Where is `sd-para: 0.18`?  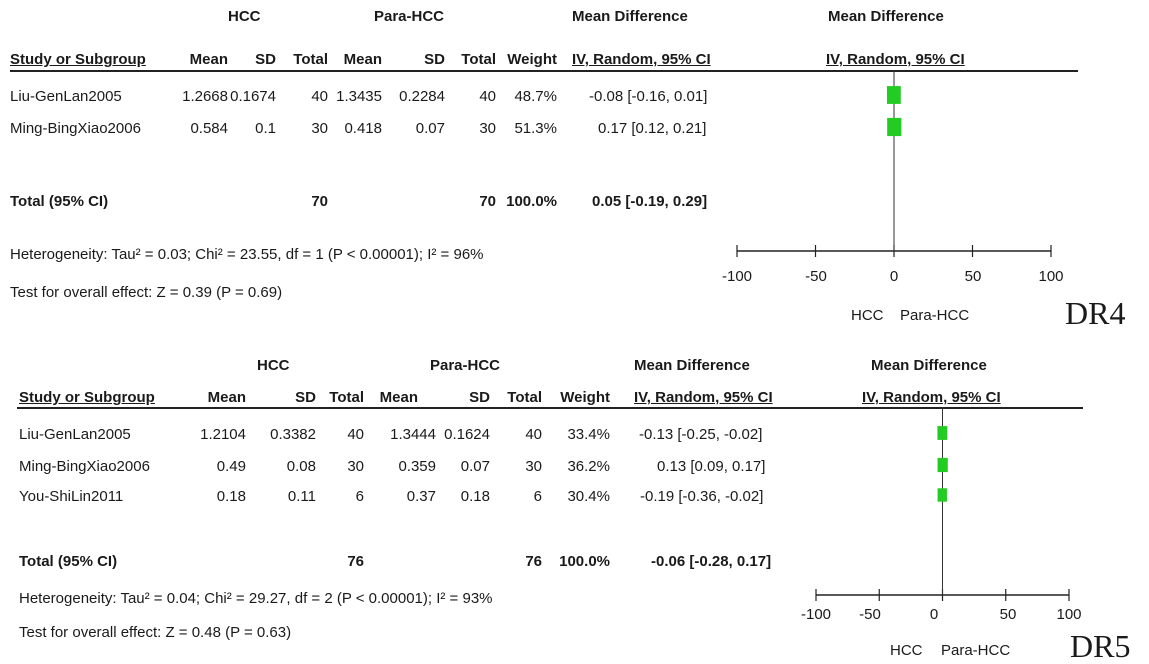
sd-para: 0.18 is located at coordinates (475, 496).